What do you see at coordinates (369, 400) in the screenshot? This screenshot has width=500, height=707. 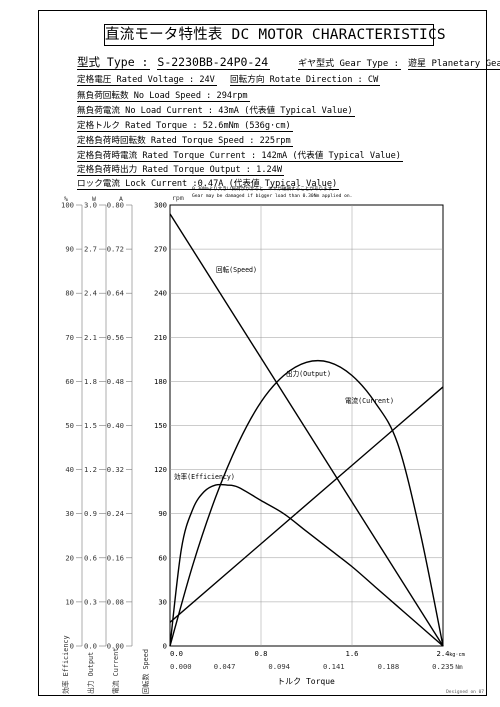 I see `current-curve-label: 電流(Current)` at bounding box center [369, 400].